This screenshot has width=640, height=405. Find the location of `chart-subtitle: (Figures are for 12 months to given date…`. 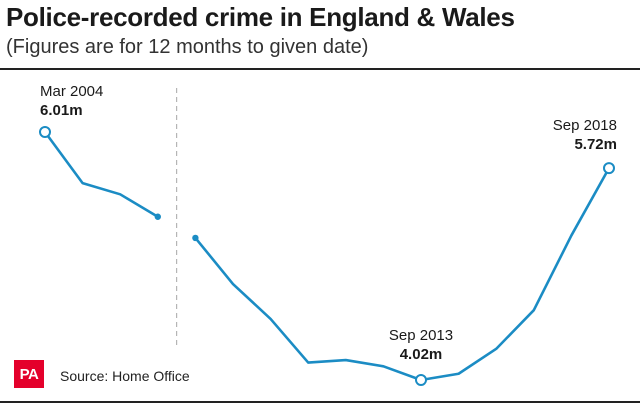

chart-subtitle: (Figures are for 12 months to given date… is located at coordinates (187, 47).